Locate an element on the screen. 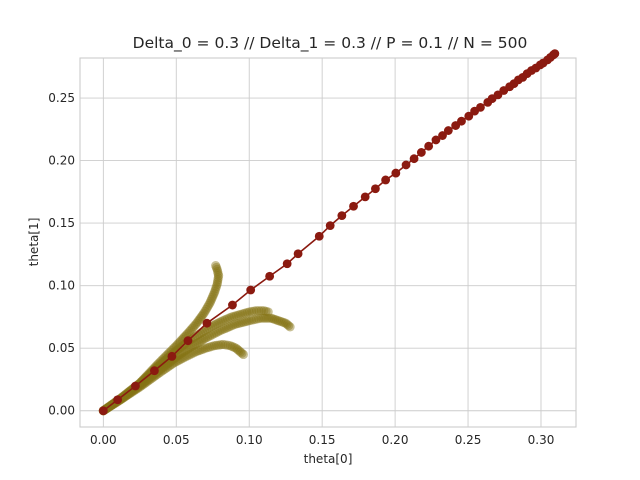  x-tick-label: 0.15 is located at coordinates (322, 440).